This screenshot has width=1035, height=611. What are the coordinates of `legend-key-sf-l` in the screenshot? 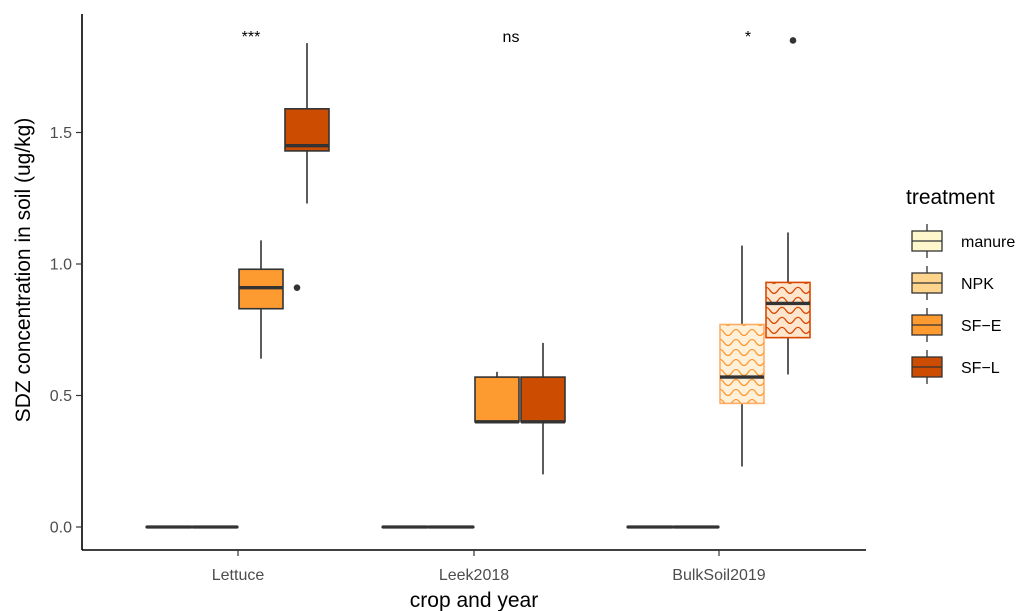 It's located at (927, 367).